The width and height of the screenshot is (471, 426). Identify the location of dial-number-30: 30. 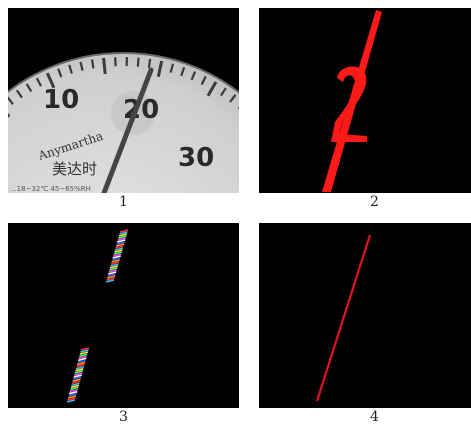
(196, 158).